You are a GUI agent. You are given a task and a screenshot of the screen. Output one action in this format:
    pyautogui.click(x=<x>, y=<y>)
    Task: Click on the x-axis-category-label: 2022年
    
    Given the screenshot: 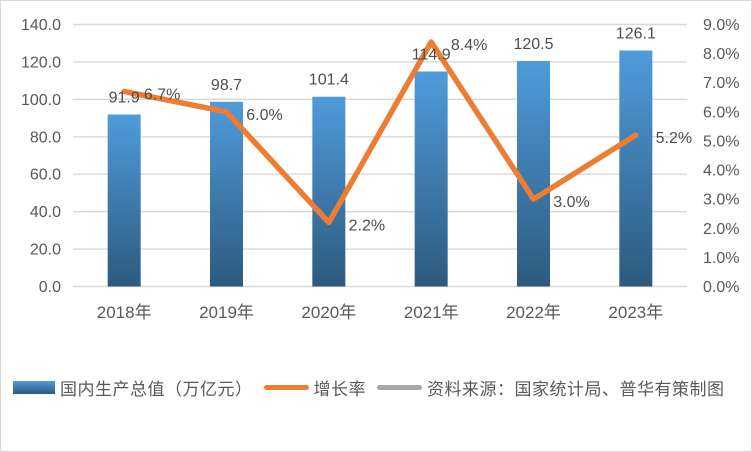 What is the action you would take?
    pyautogui.click(x=533, y=312)
    